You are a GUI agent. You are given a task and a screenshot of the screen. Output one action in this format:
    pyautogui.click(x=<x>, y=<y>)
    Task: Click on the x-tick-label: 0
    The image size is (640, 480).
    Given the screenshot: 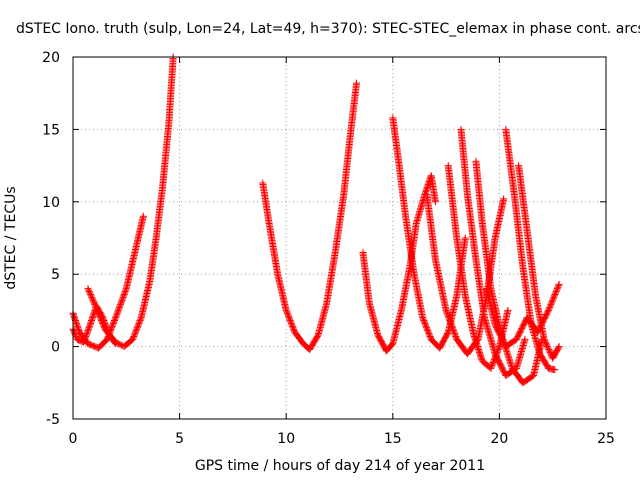 What is the action you would take?
    pyautogui.click(x=73, y=439)
    